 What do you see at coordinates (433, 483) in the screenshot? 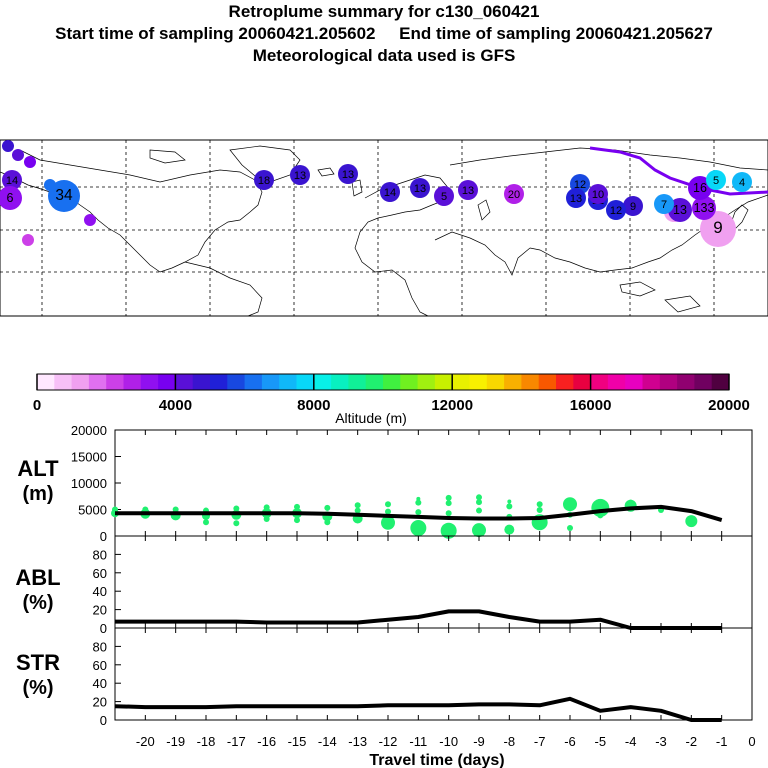
I see `alt-panel-frame` at bounding box center [433, 483].